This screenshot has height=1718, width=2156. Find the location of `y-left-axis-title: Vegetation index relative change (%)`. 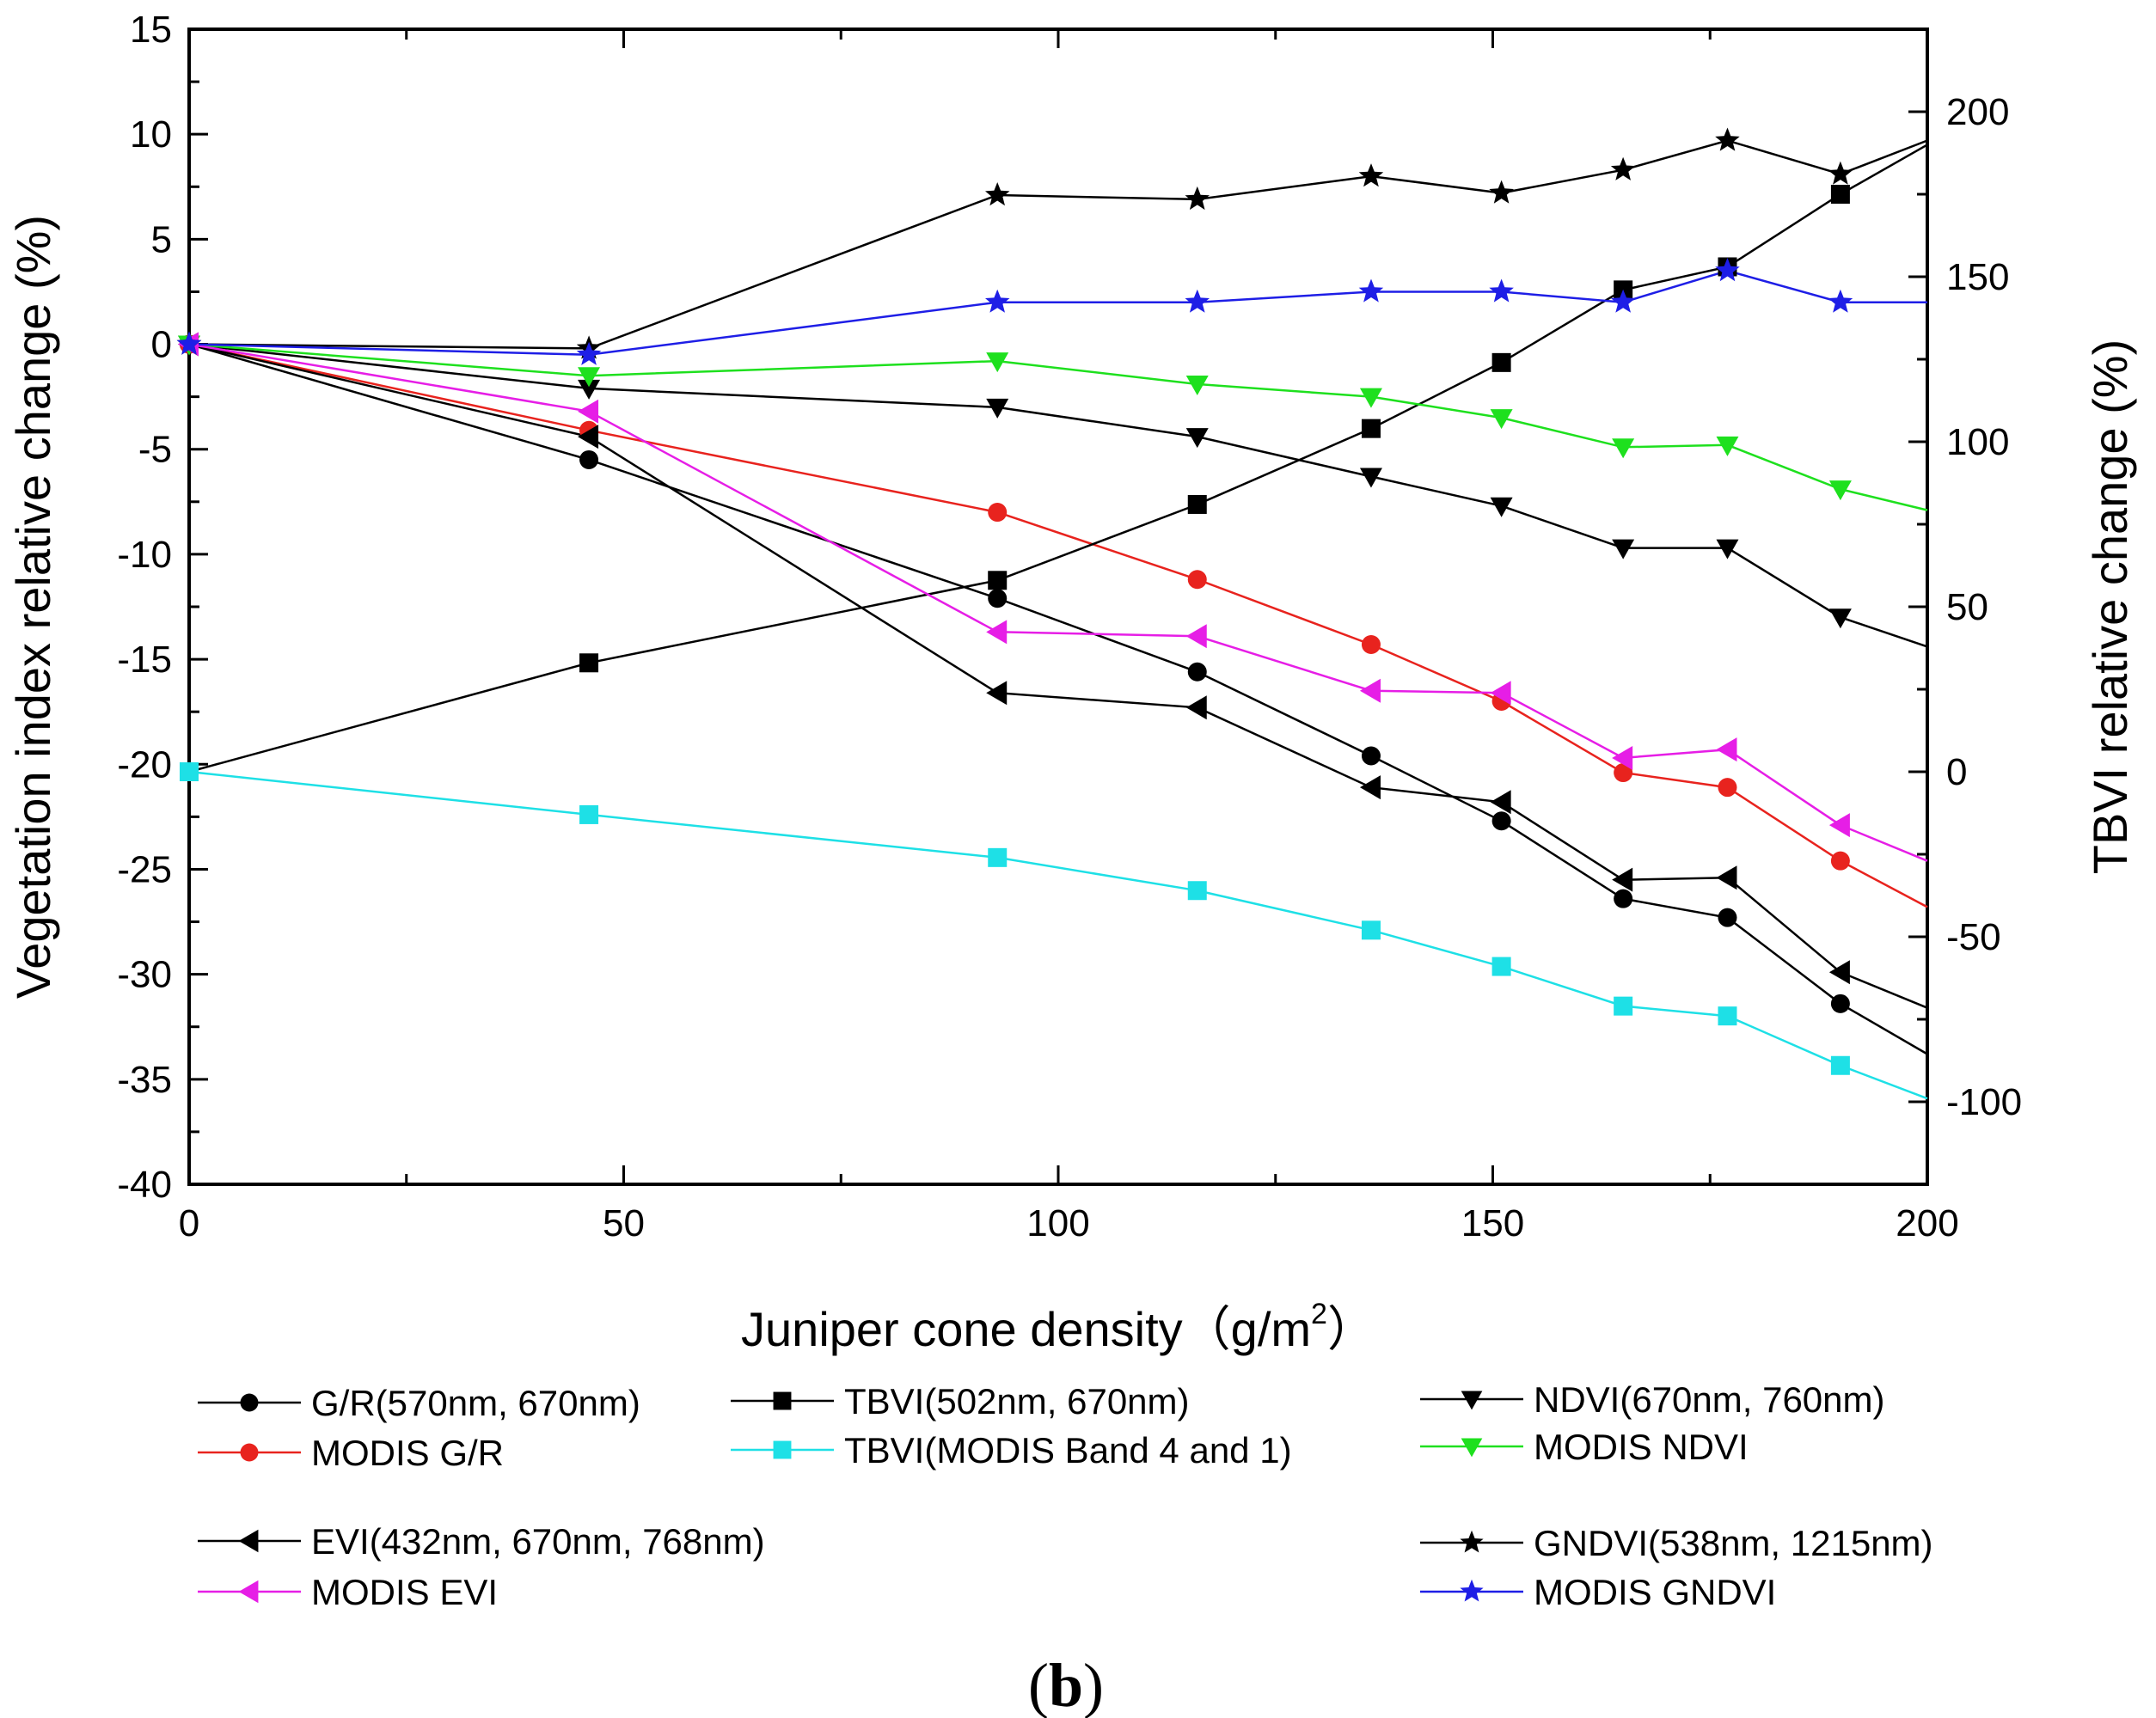

y-left-axis-title: Vegetation index relative change (%) is located at coordinates (33, 607).